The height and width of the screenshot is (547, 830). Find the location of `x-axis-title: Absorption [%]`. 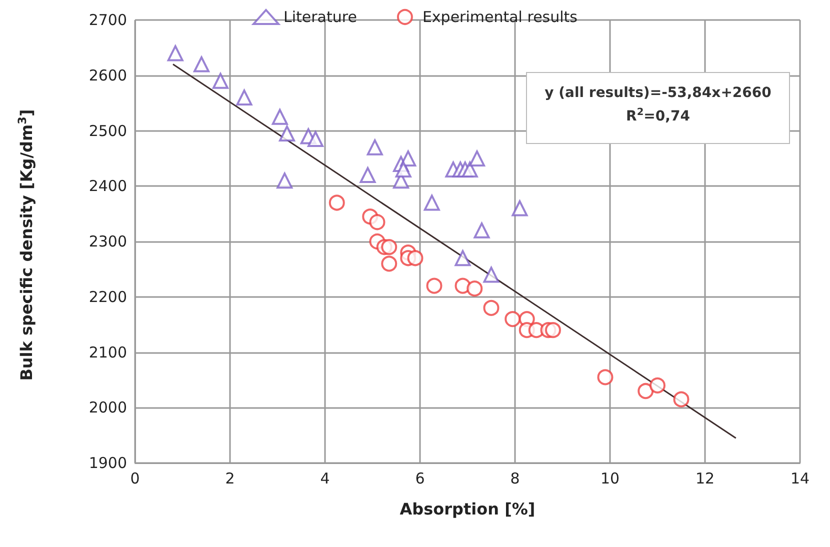

x-axis-title: Absorption [%] is located at coordinates (468, 509).